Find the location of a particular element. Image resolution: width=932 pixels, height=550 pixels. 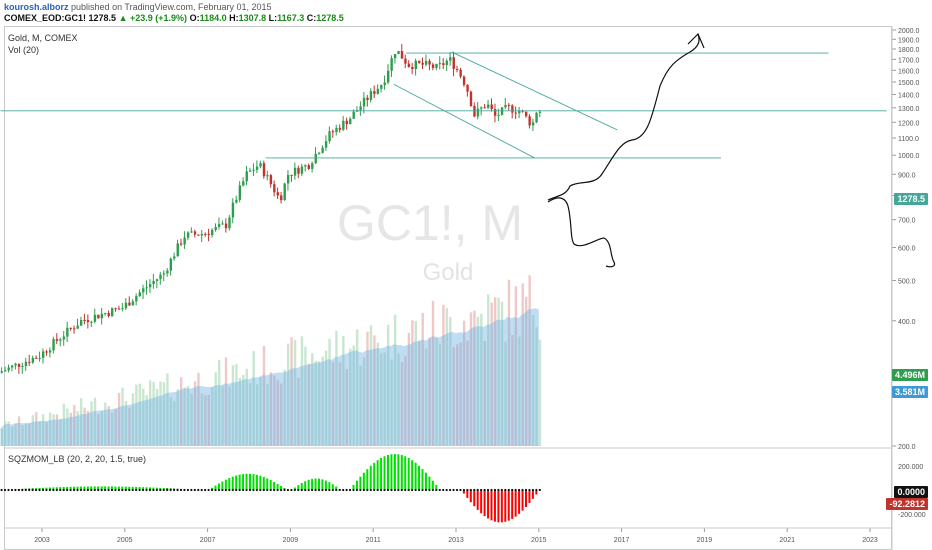

watermark-name: Gold is located at coordinates (448, 272).